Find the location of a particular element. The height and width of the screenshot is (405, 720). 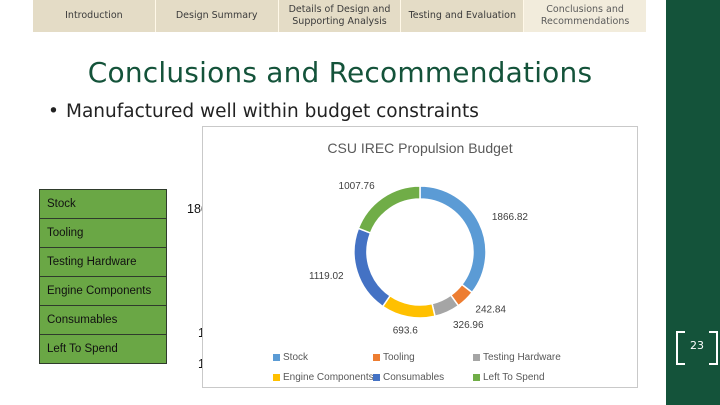

slice-stock is located at coordinates (453, 239).